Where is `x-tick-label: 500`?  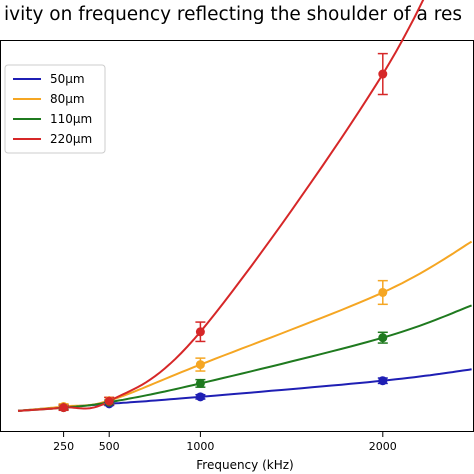
x-tick-label: 500 is located at coordinates (109, 446).